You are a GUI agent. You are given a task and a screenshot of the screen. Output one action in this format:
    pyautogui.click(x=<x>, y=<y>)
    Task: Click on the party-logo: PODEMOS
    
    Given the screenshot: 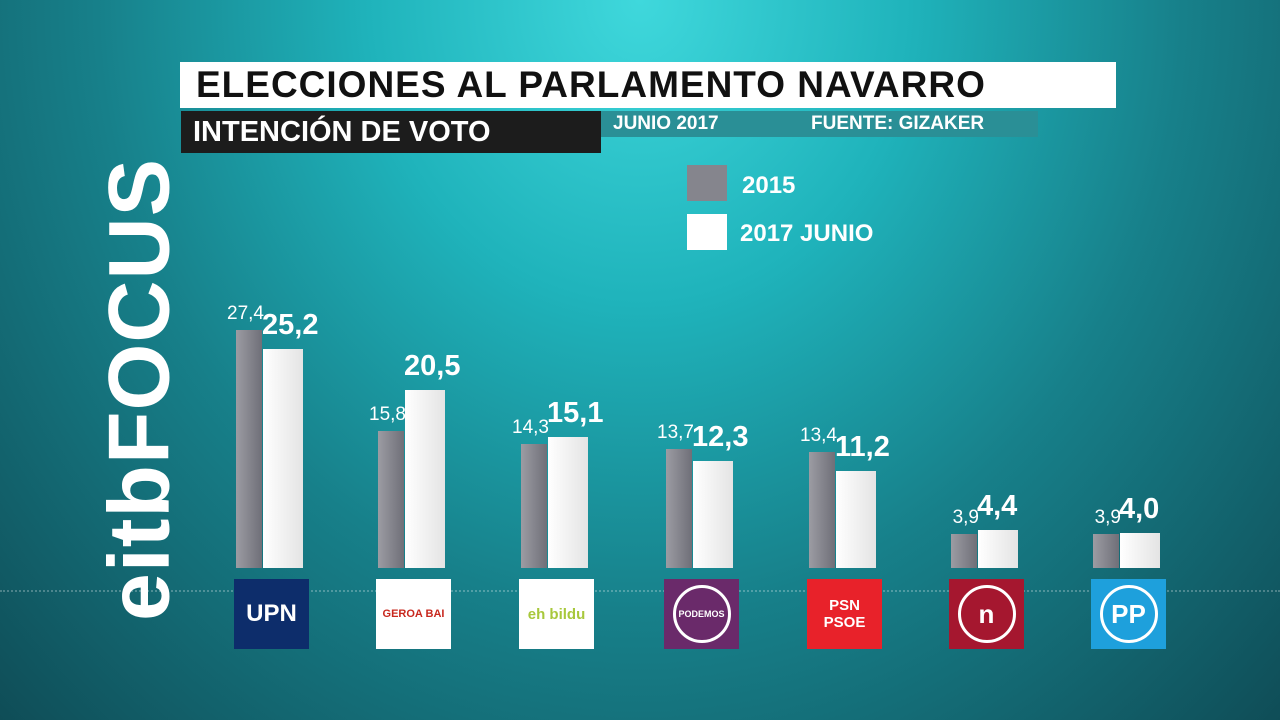 What is the action you would take?
    pyautogui.click(x=701, y=614)
    